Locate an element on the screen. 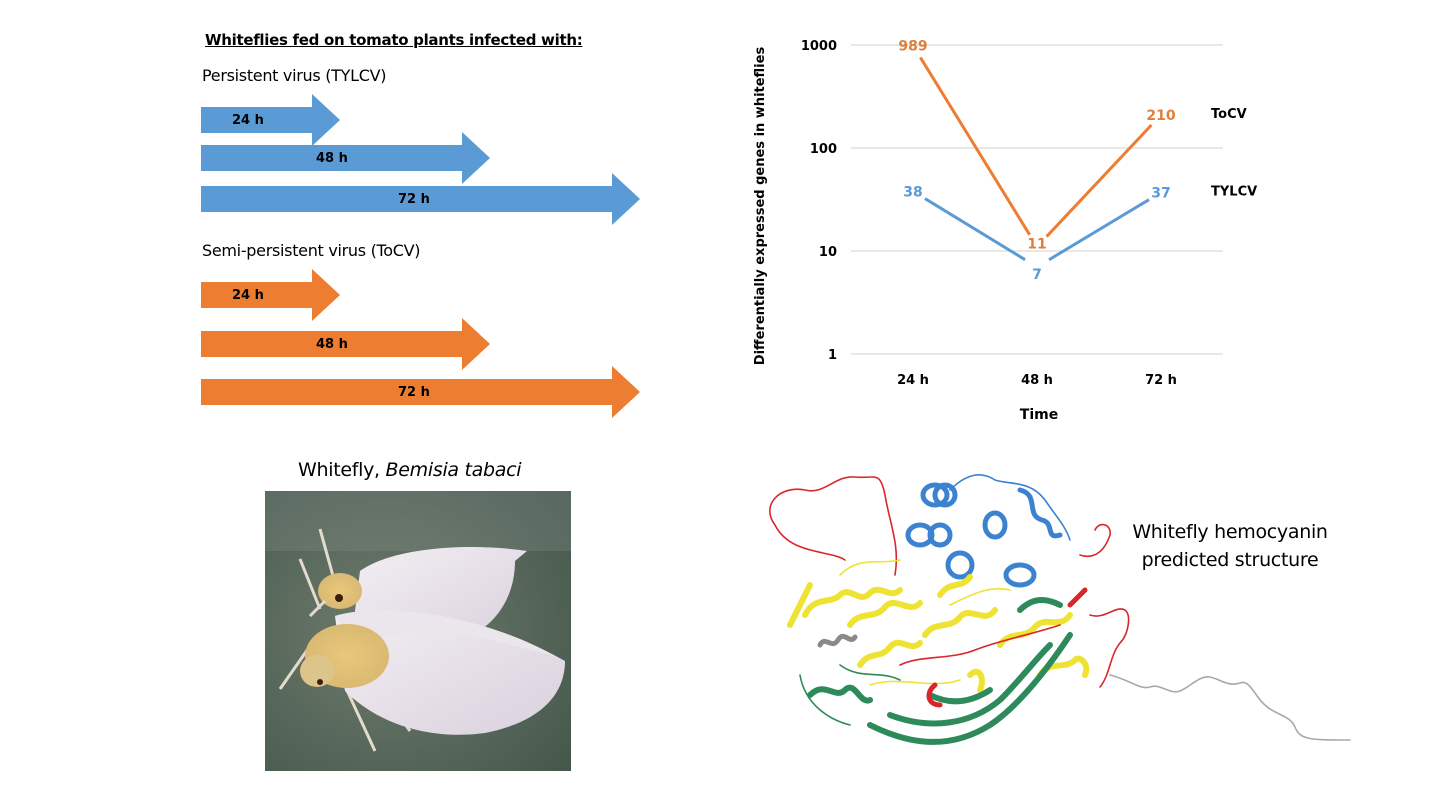 This screenshot has width=1431, height=805. photo-caption-prefix: Whitefly, is located at coordinates (342, 470).